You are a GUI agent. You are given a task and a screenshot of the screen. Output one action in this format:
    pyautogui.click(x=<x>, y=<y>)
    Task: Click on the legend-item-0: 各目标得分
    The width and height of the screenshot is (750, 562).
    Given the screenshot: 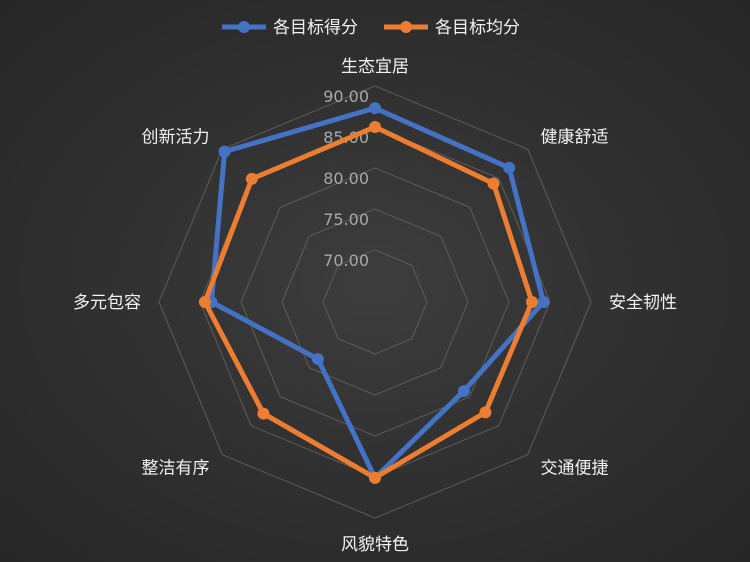 What is the action you would take?
    pyautogui.click(x=290, y=28)
    